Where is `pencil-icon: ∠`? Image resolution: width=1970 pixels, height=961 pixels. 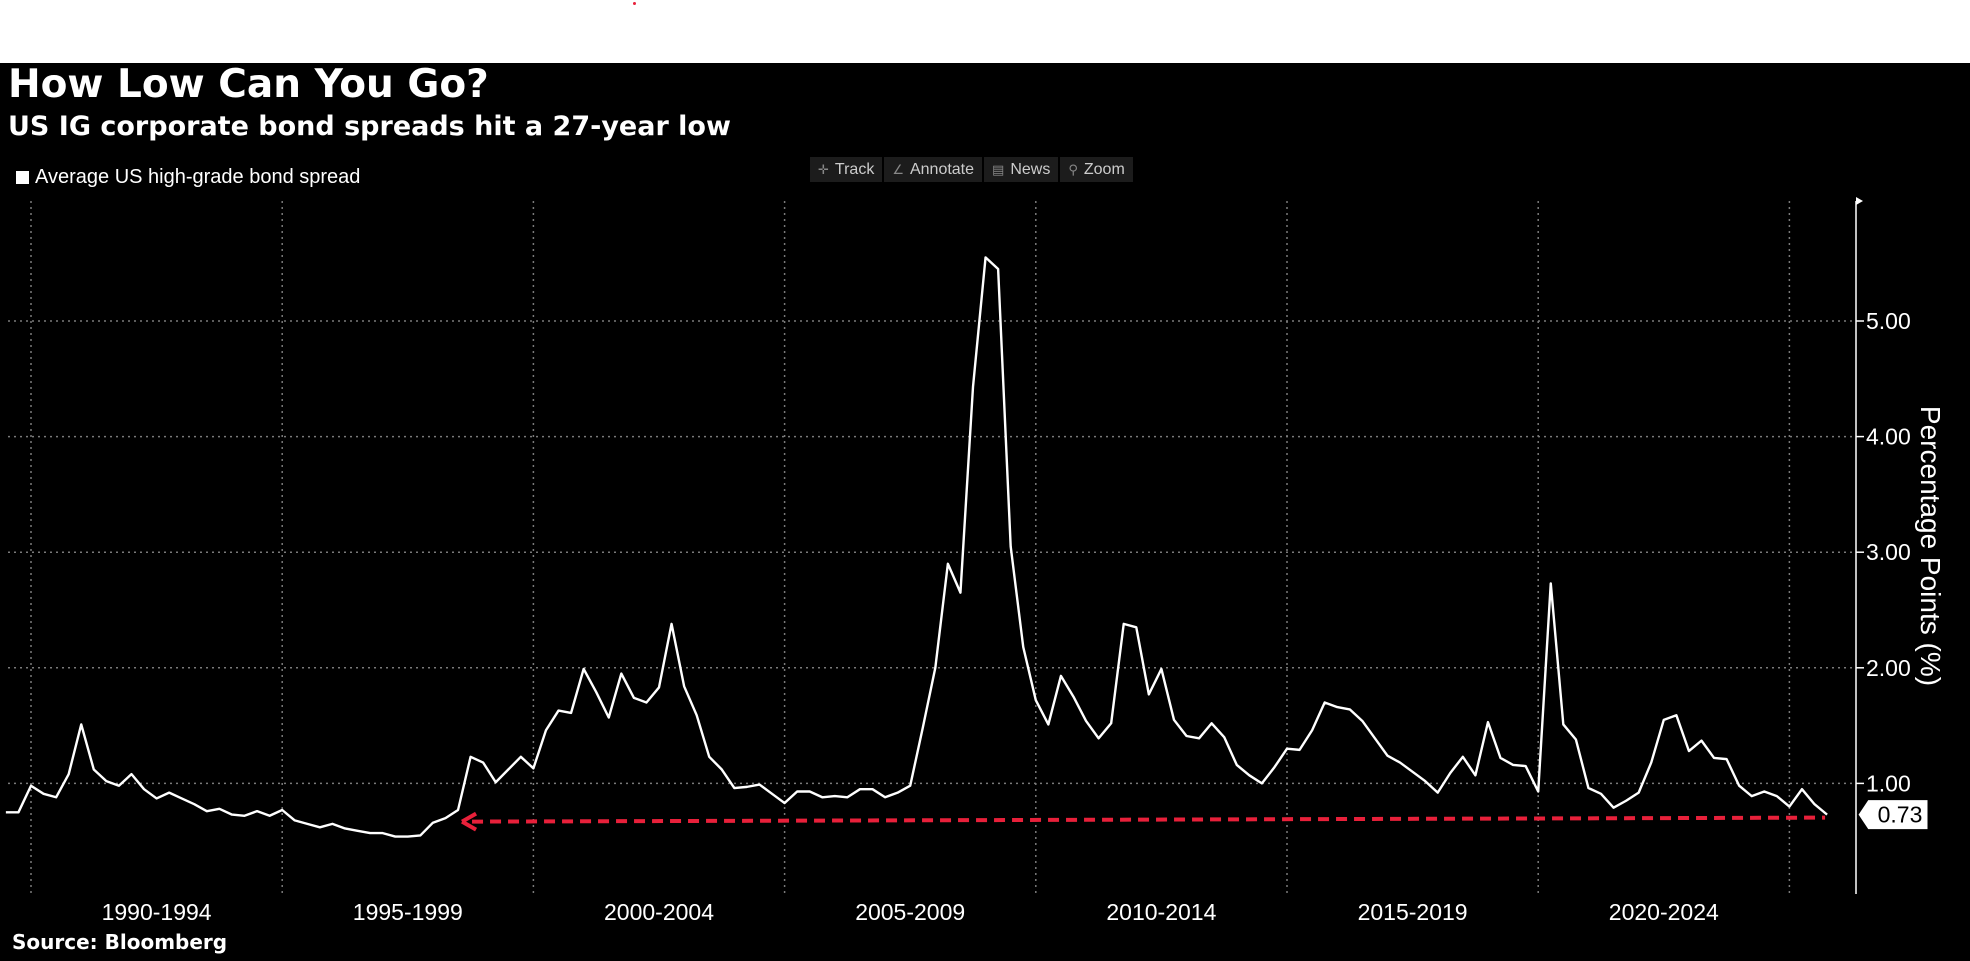 pencil-icon: ∠ is located at coordinates (898, 169).